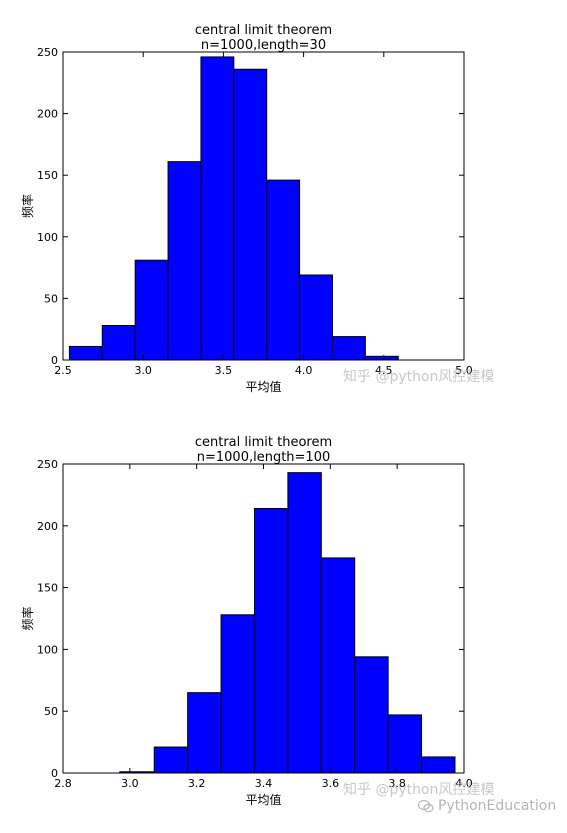  I want to click on chart-subtitle: n=1000,length=30, so click(263, 45).